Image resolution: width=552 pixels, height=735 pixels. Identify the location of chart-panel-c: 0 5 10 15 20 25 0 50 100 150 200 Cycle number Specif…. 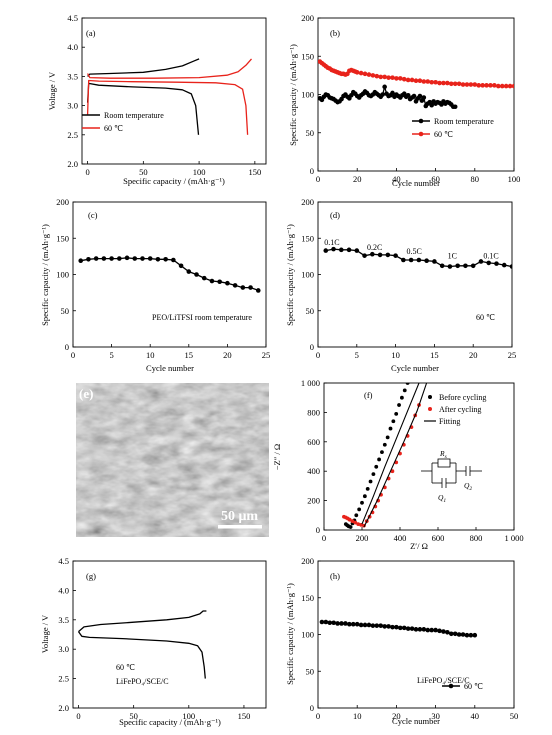
(155, 285).